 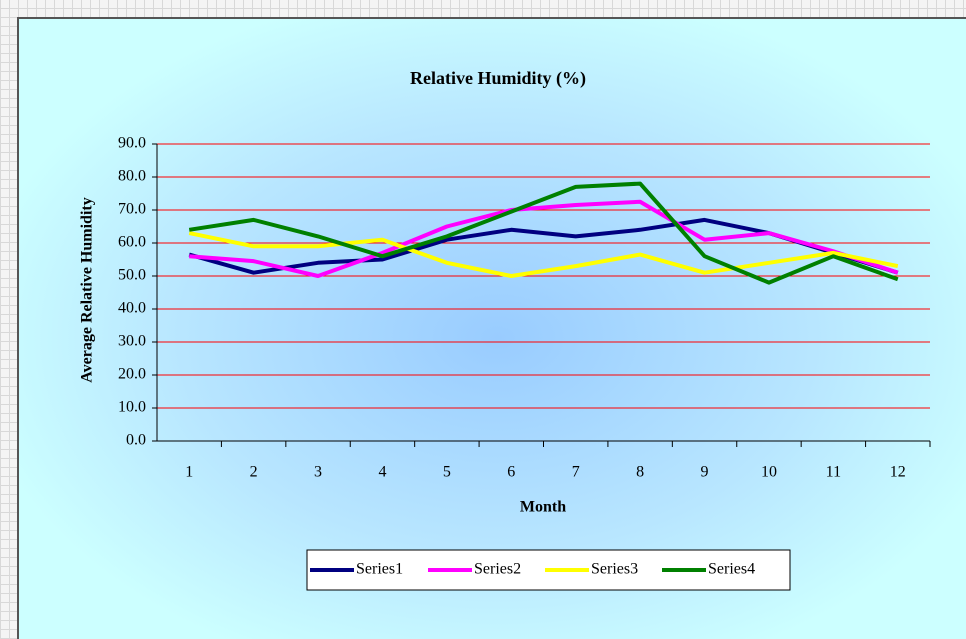 I want to click on x-tick-label: 12, so click(x=898, y=472).